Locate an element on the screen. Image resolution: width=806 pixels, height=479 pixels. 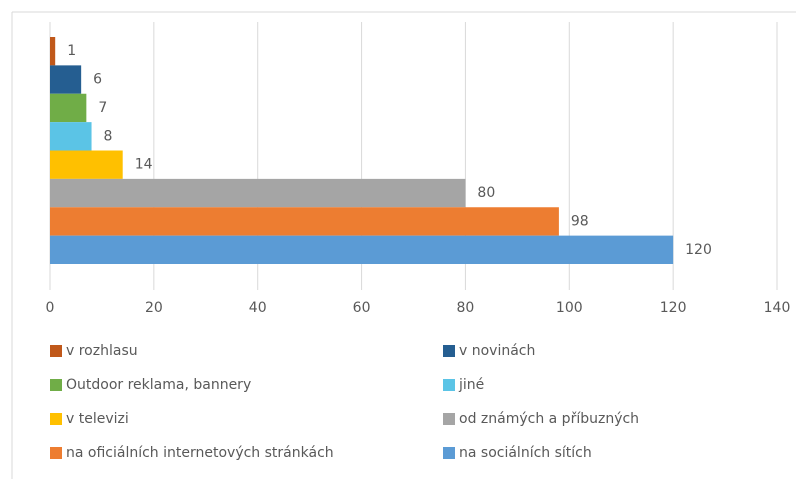
legend-label: v novinách is located at coordinates (497, 351).